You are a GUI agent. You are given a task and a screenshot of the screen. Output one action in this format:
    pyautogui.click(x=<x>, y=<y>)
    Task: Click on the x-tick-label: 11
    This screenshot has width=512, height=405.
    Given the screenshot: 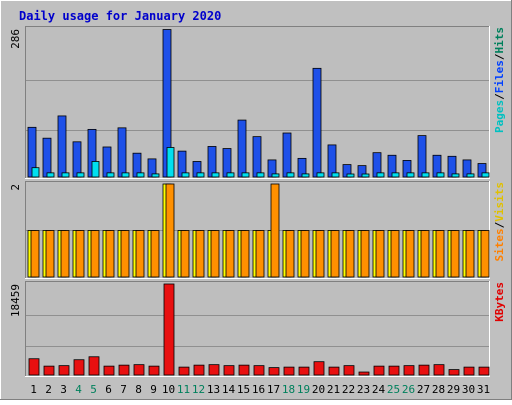 What is the action you would take?
    pyautogui.click(x=183, y=389)
    